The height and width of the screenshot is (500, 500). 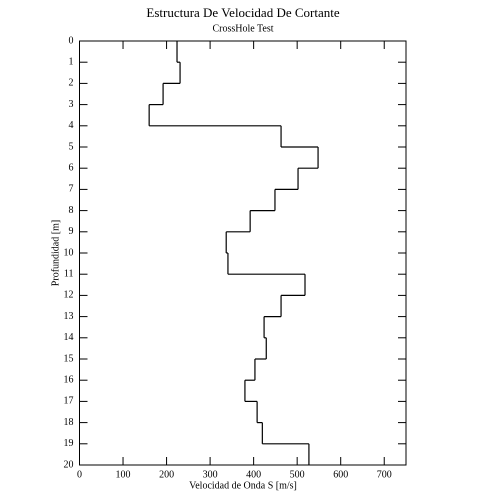 I want to click on y-tick-label: 9, so click(x=71, y=231).